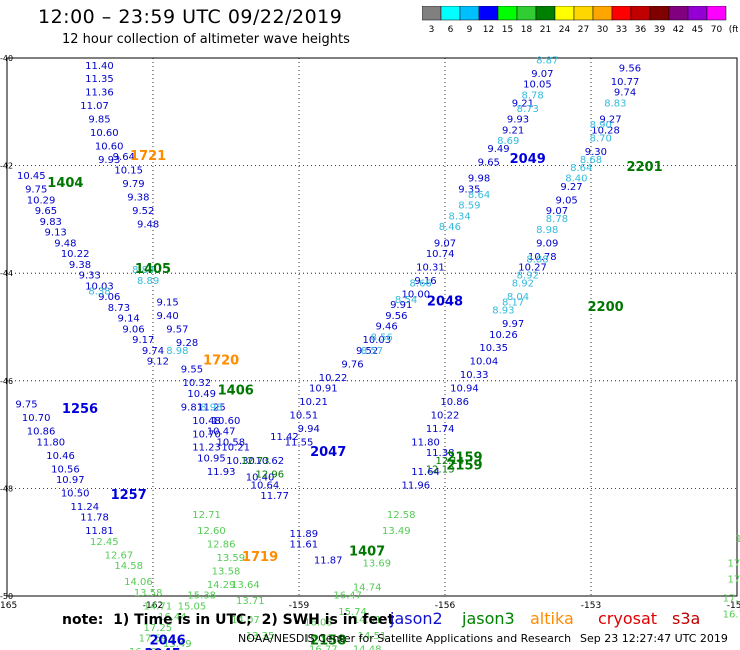 The height and width of the screenshot is (650, 740). Describe the element at coordinates (129, 495) in the screenshot. I see `pass-time-label: 1257` at that location.